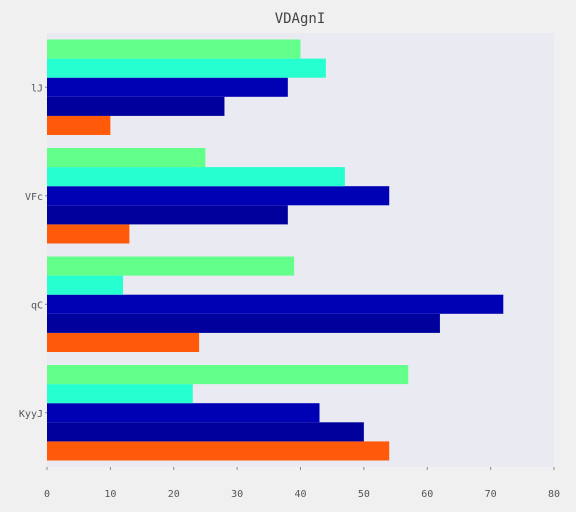  What do you see at coordinates (47, 494) in the screenshot?
I see `x-tick-label: 0` at bounding box center [47, 494].